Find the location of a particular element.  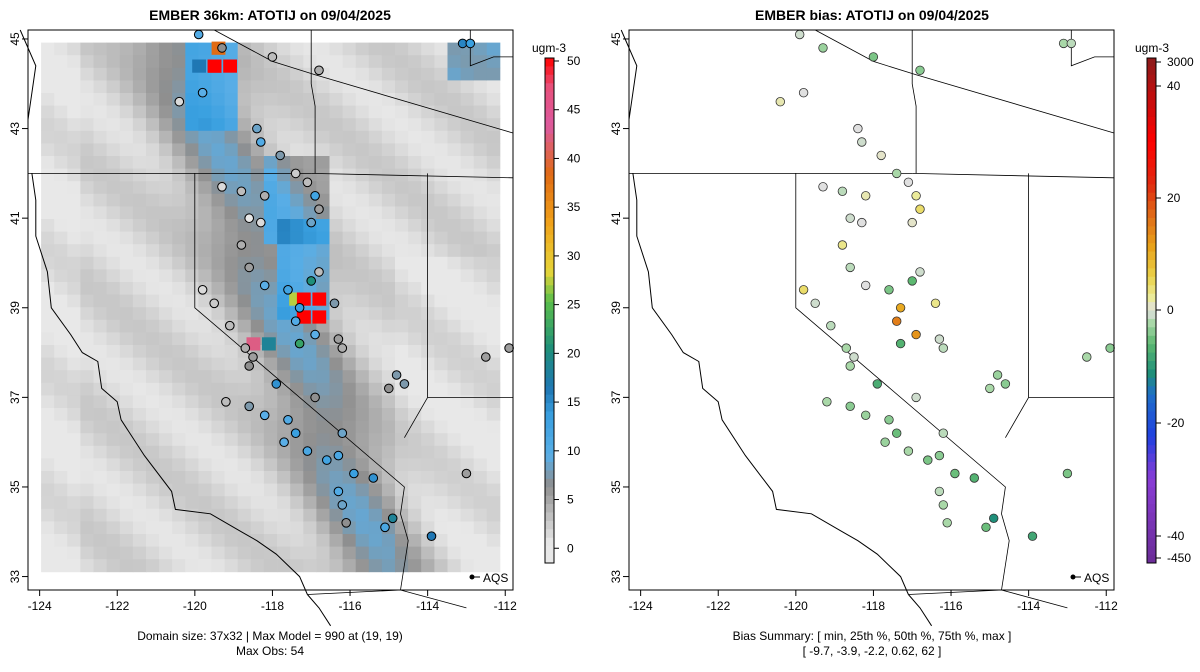

state-border is located at coordinates (988, 599).